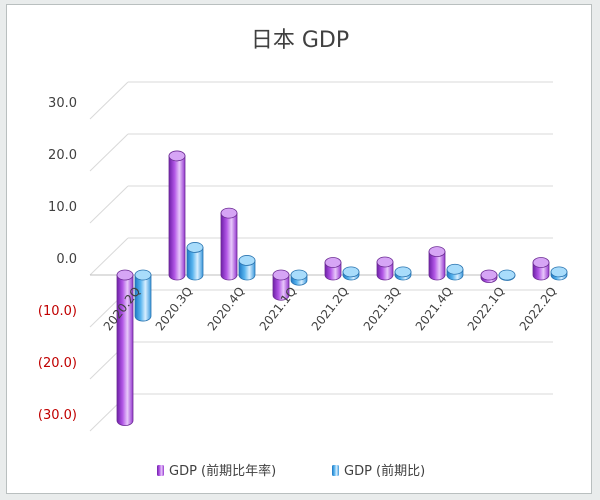 Image resolution: width=600 pixels, height=500 pixels. What do you see at coordinates (57, 415) in the screenshot?
I see `y-tick-label: (30.0)` at bounding box center [57, 415].